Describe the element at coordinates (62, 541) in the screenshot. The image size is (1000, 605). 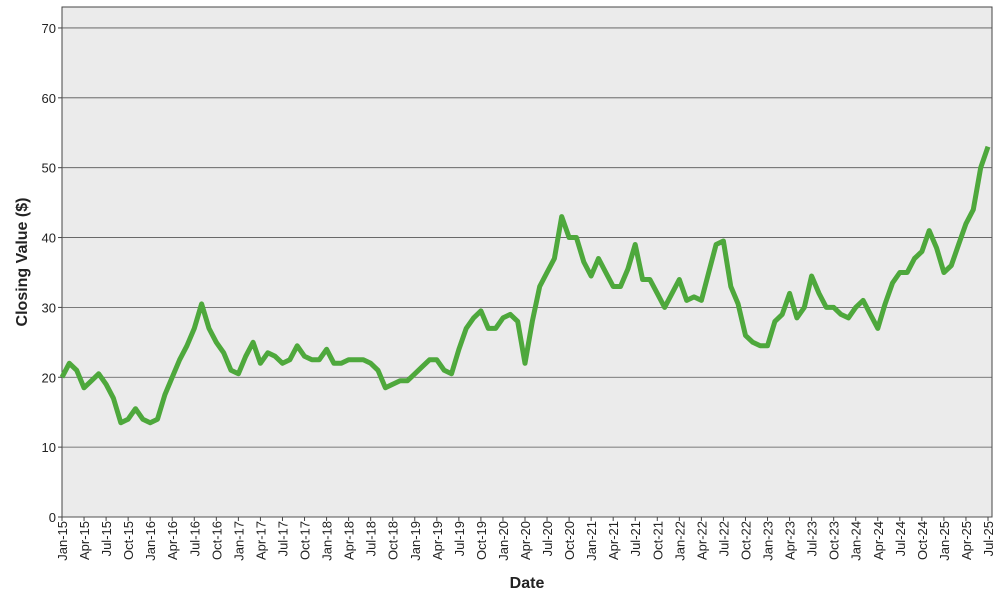
I see `x-tick-label: Jan-15` at that location.